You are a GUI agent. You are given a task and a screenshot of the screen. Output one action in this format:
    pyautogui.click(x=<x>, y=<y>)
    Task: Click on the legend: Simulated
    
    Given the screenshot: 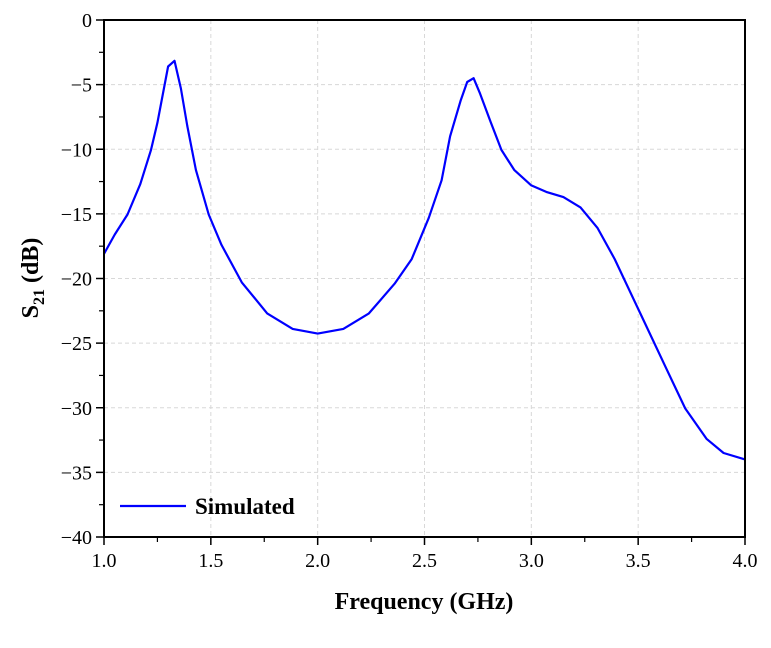 What is the action you would take?
    pyautogui.click(x=207, y=506)
    